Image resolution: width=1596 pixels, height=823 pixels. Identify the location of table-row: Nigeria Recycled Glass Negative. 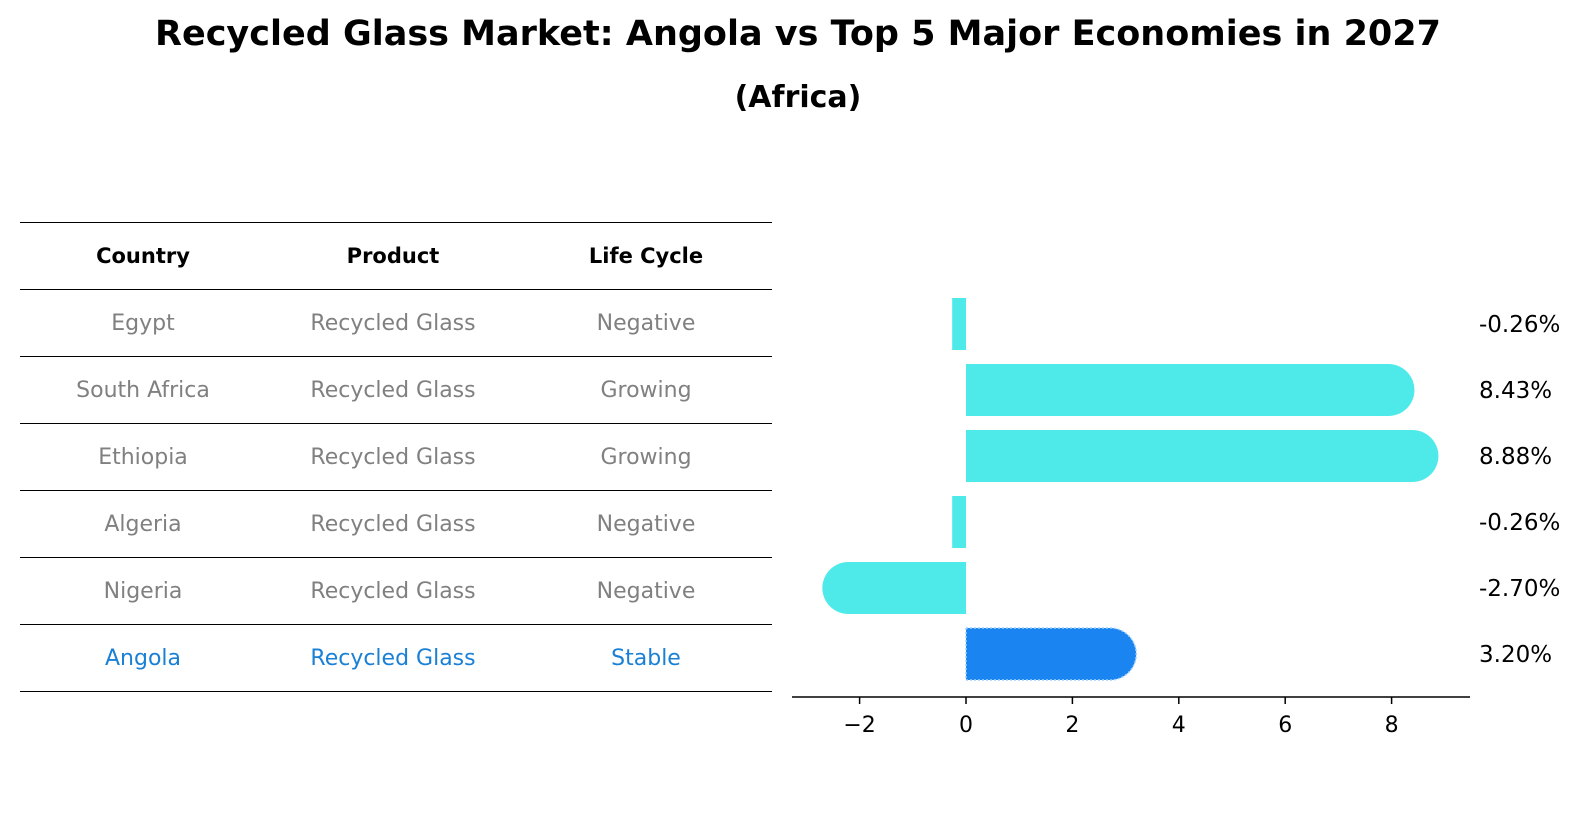
(396, 591).